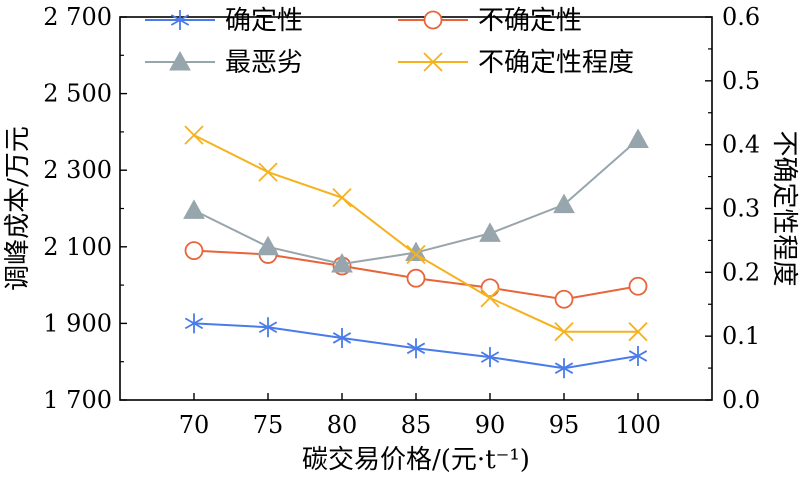 The image size is (800, 483). What do you see at coordinates (638, 425) in the screenshot?
I see `x-tick-label: 100` at bounding box center [638, 425].